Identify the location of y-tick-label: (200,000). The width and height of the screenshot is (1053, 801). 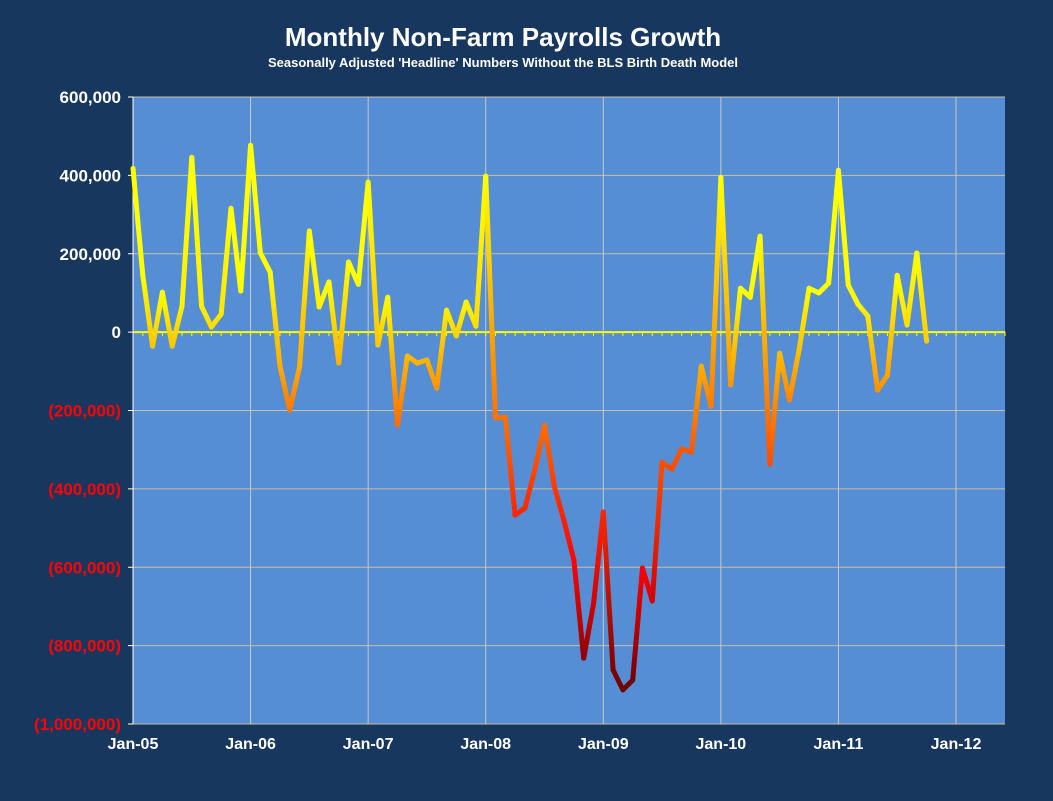
(84, 411).